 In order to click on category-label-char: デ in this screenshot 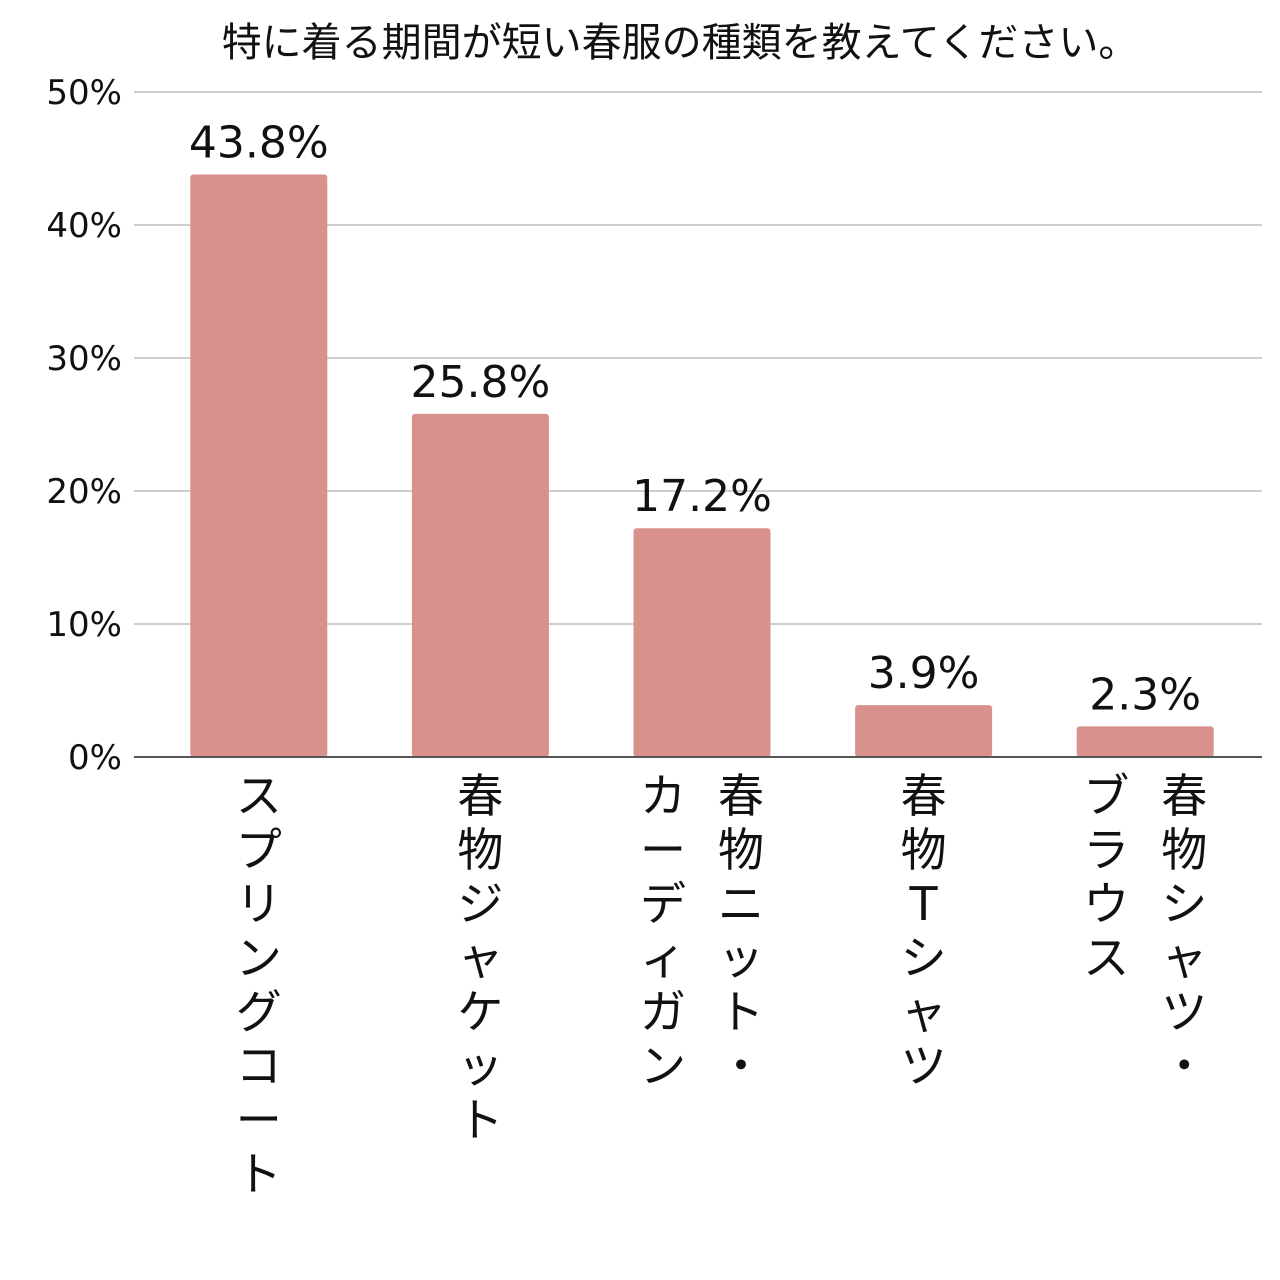, I will do `click(663, 904)`.